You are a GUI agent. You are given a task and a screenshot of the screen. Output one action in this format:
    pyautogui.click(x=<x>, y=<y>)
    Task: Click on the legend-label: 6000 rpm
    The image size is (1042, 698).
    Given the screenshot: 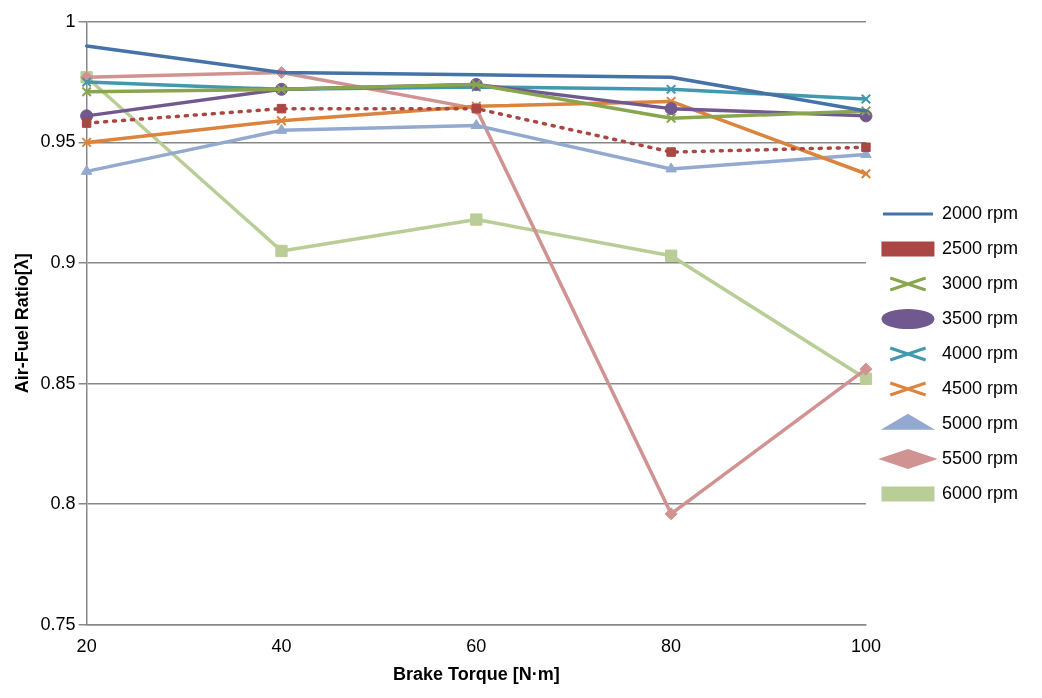 What is the action you would take?
    pyautogui.click(x=979, y=492)
    